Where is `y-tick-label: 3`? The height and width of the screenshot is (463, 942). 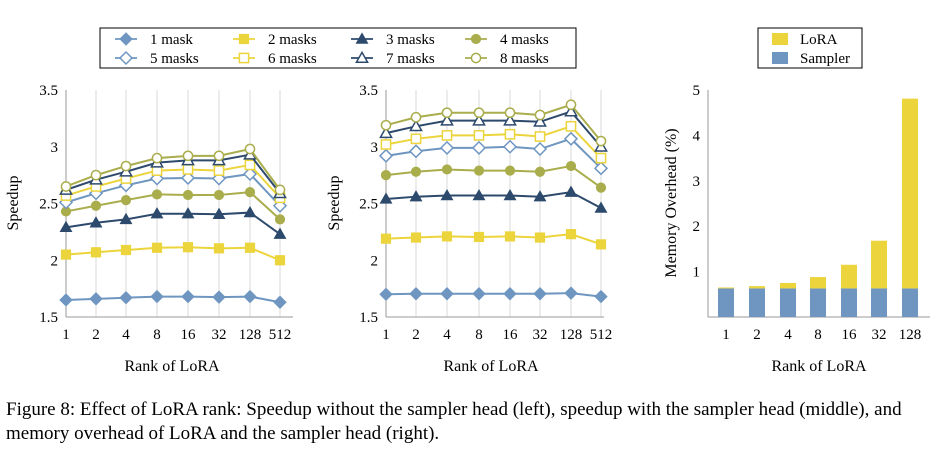
y-tick-label: 3 is located at coordinates (55, 148).